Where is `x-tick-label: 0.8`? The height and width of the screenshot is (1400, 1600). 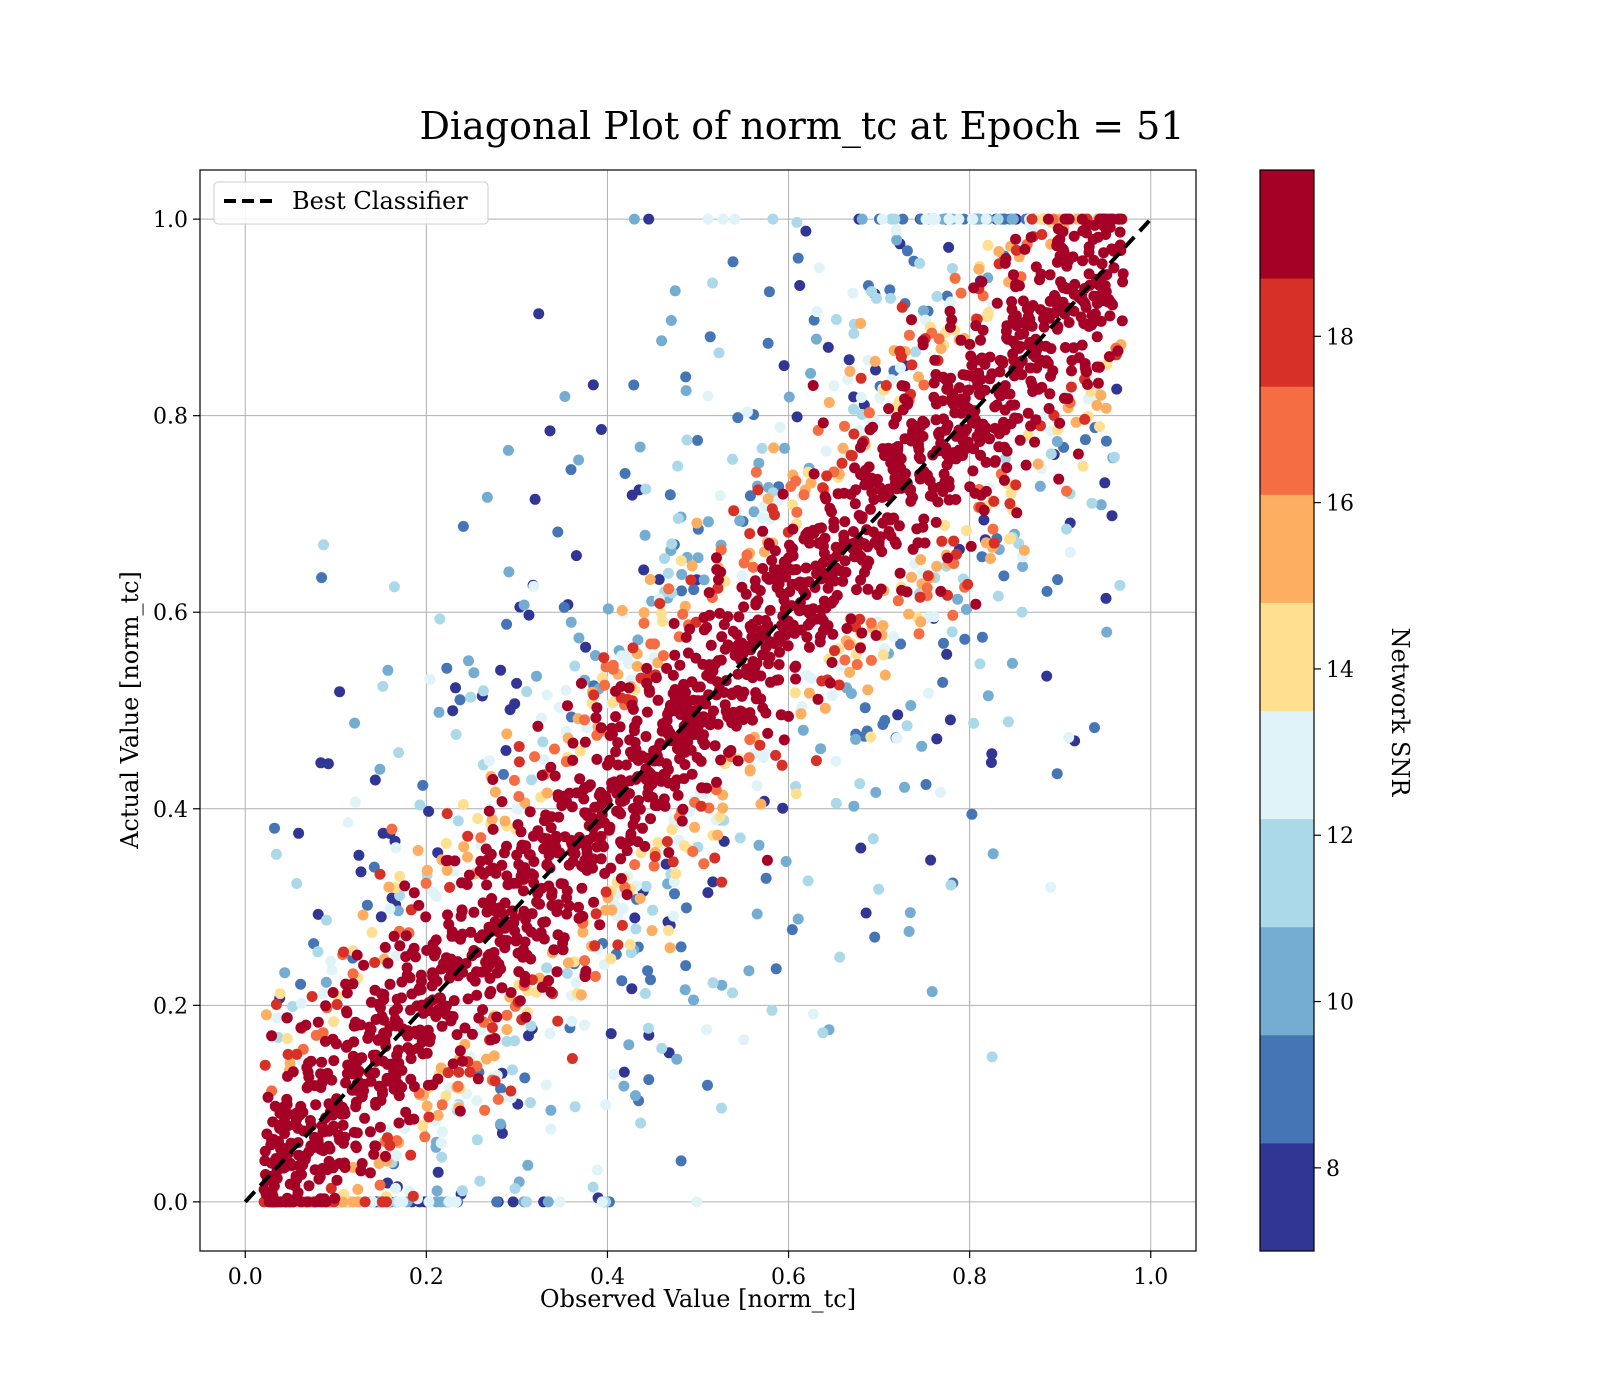
x-tick-label: 0.8 is located at coordinates (969, 1277).